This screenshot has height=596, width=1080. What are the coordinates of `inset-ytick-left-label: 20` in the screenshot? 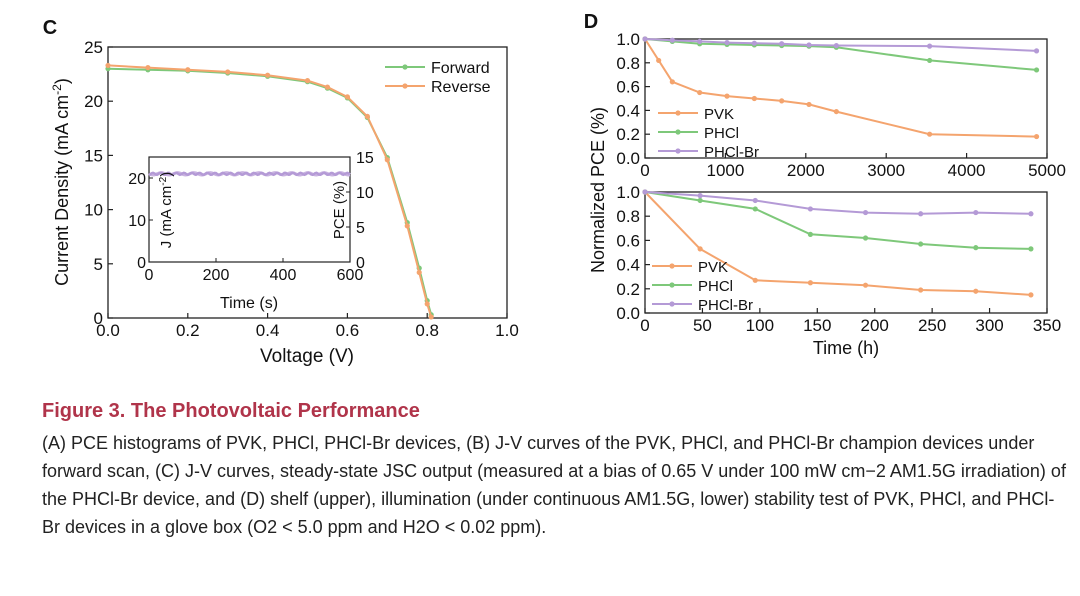 It's located at (137, 179).